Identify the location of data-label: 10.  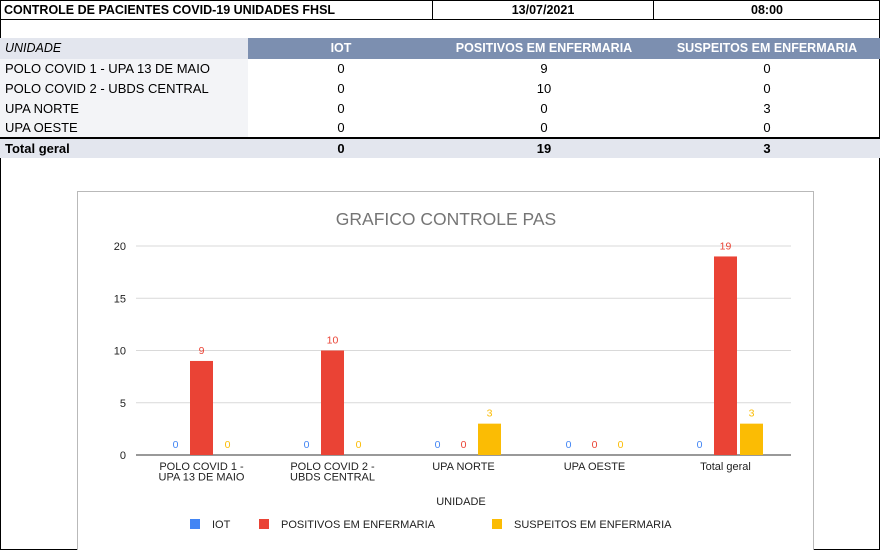
(333, 341).